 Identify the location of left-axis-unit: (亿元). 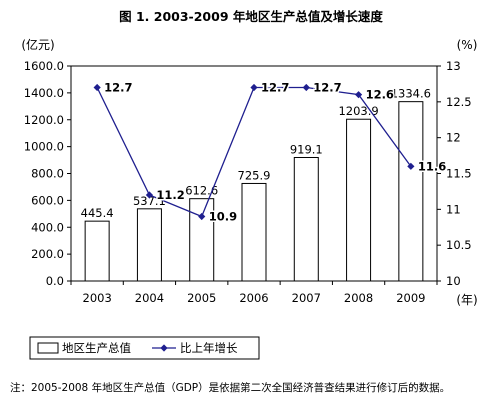
(37, 44).